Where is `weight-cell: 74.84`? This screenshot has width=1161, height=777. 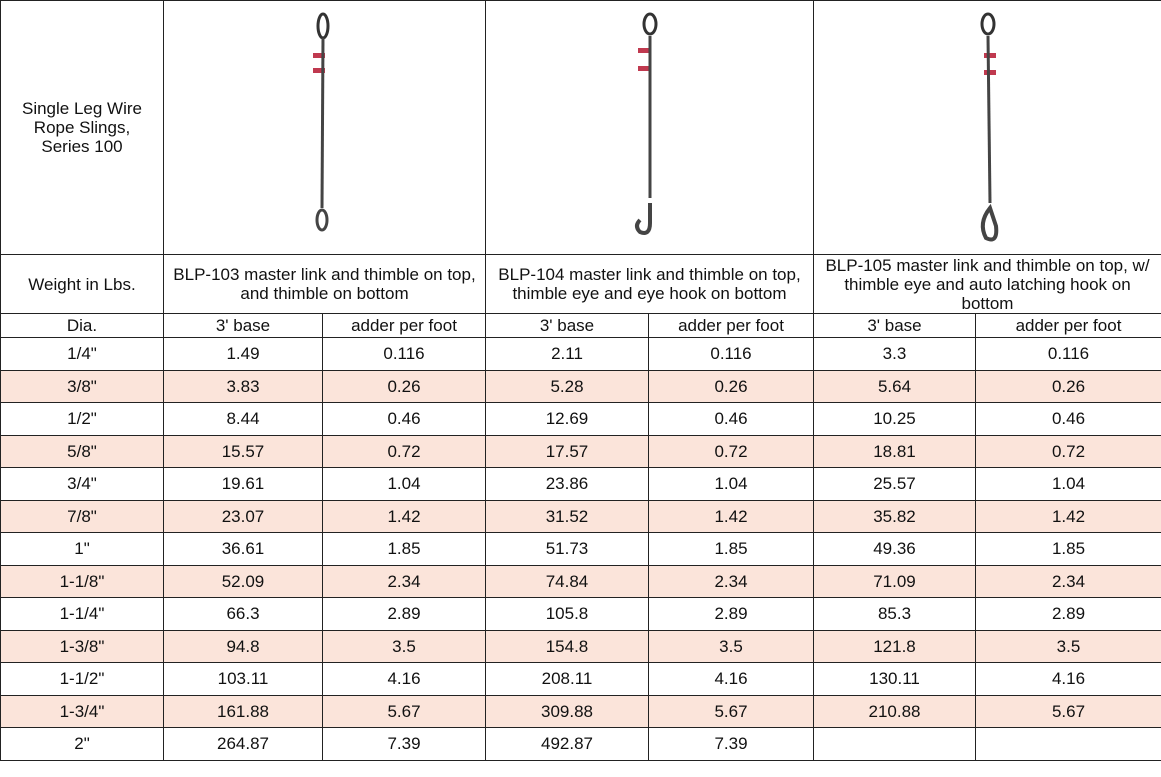
weight-cell: 74.84 is located at coordinates (567, 581).